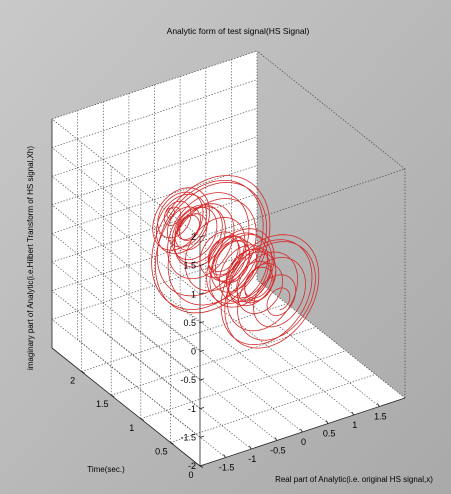 Image resolution: width=451 pixels, height=494 pixels. Describe the element at coordinates (238, 31) in the screenshot. I see `chart-title: Analytic form of test signal(HS Signal)` at that location.